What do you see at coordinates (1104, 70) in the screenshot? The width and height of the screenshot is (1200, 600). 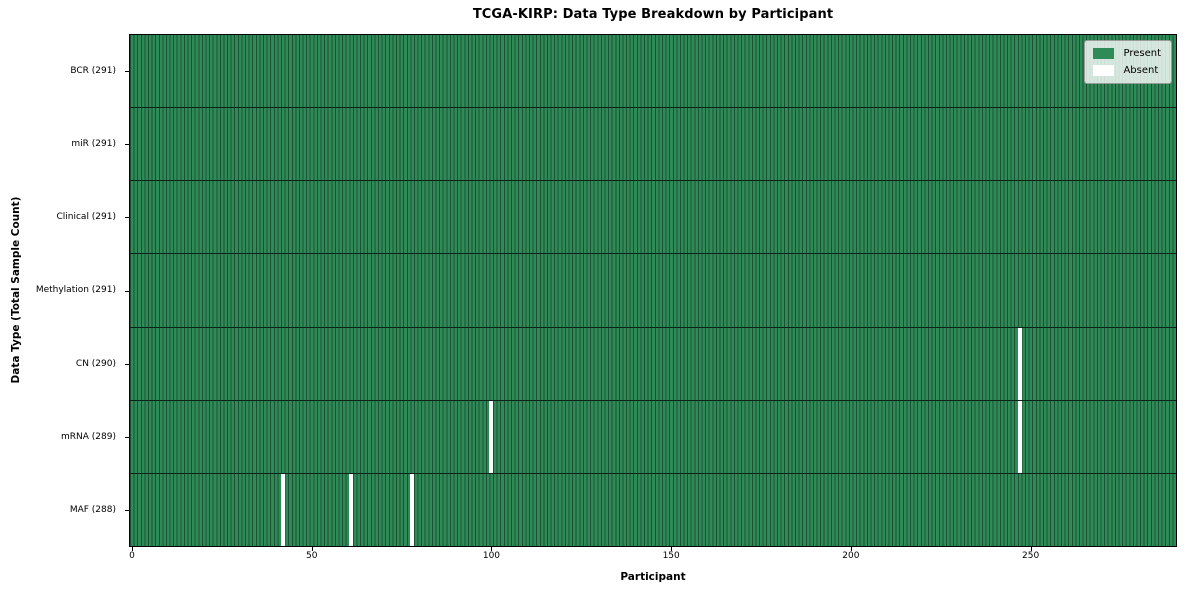 I see `absent-swatch-icon` at bounding box center [1104, 70].